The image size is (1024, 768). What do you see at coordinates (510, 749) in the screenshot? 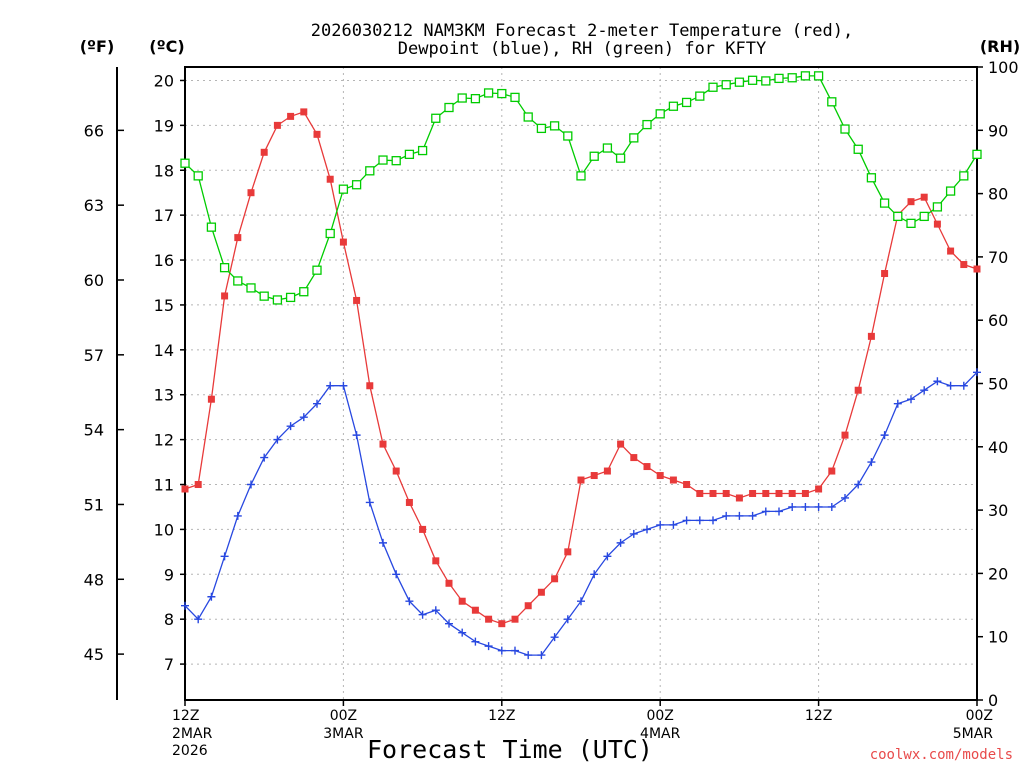
I see `x-axis-title: Forecast Time (UTC)` at bounding box center [510, 749].